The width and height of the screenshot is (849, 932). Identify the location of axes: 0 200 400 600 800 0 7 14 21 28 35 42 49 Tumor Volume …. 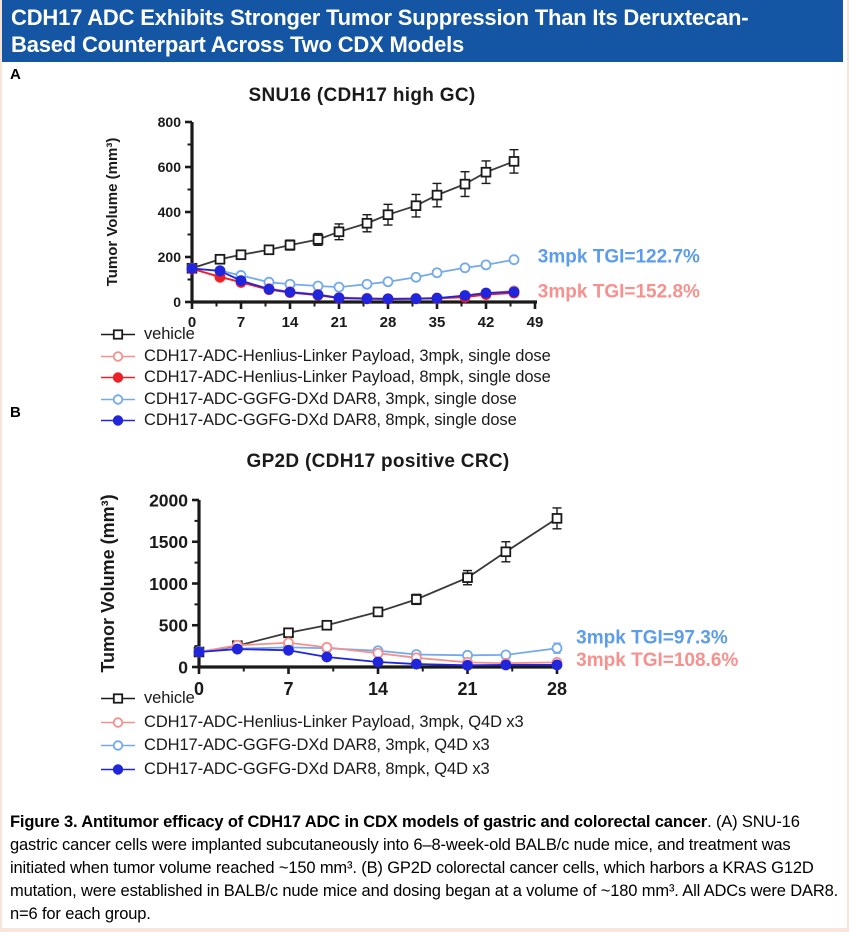
(323, 222).